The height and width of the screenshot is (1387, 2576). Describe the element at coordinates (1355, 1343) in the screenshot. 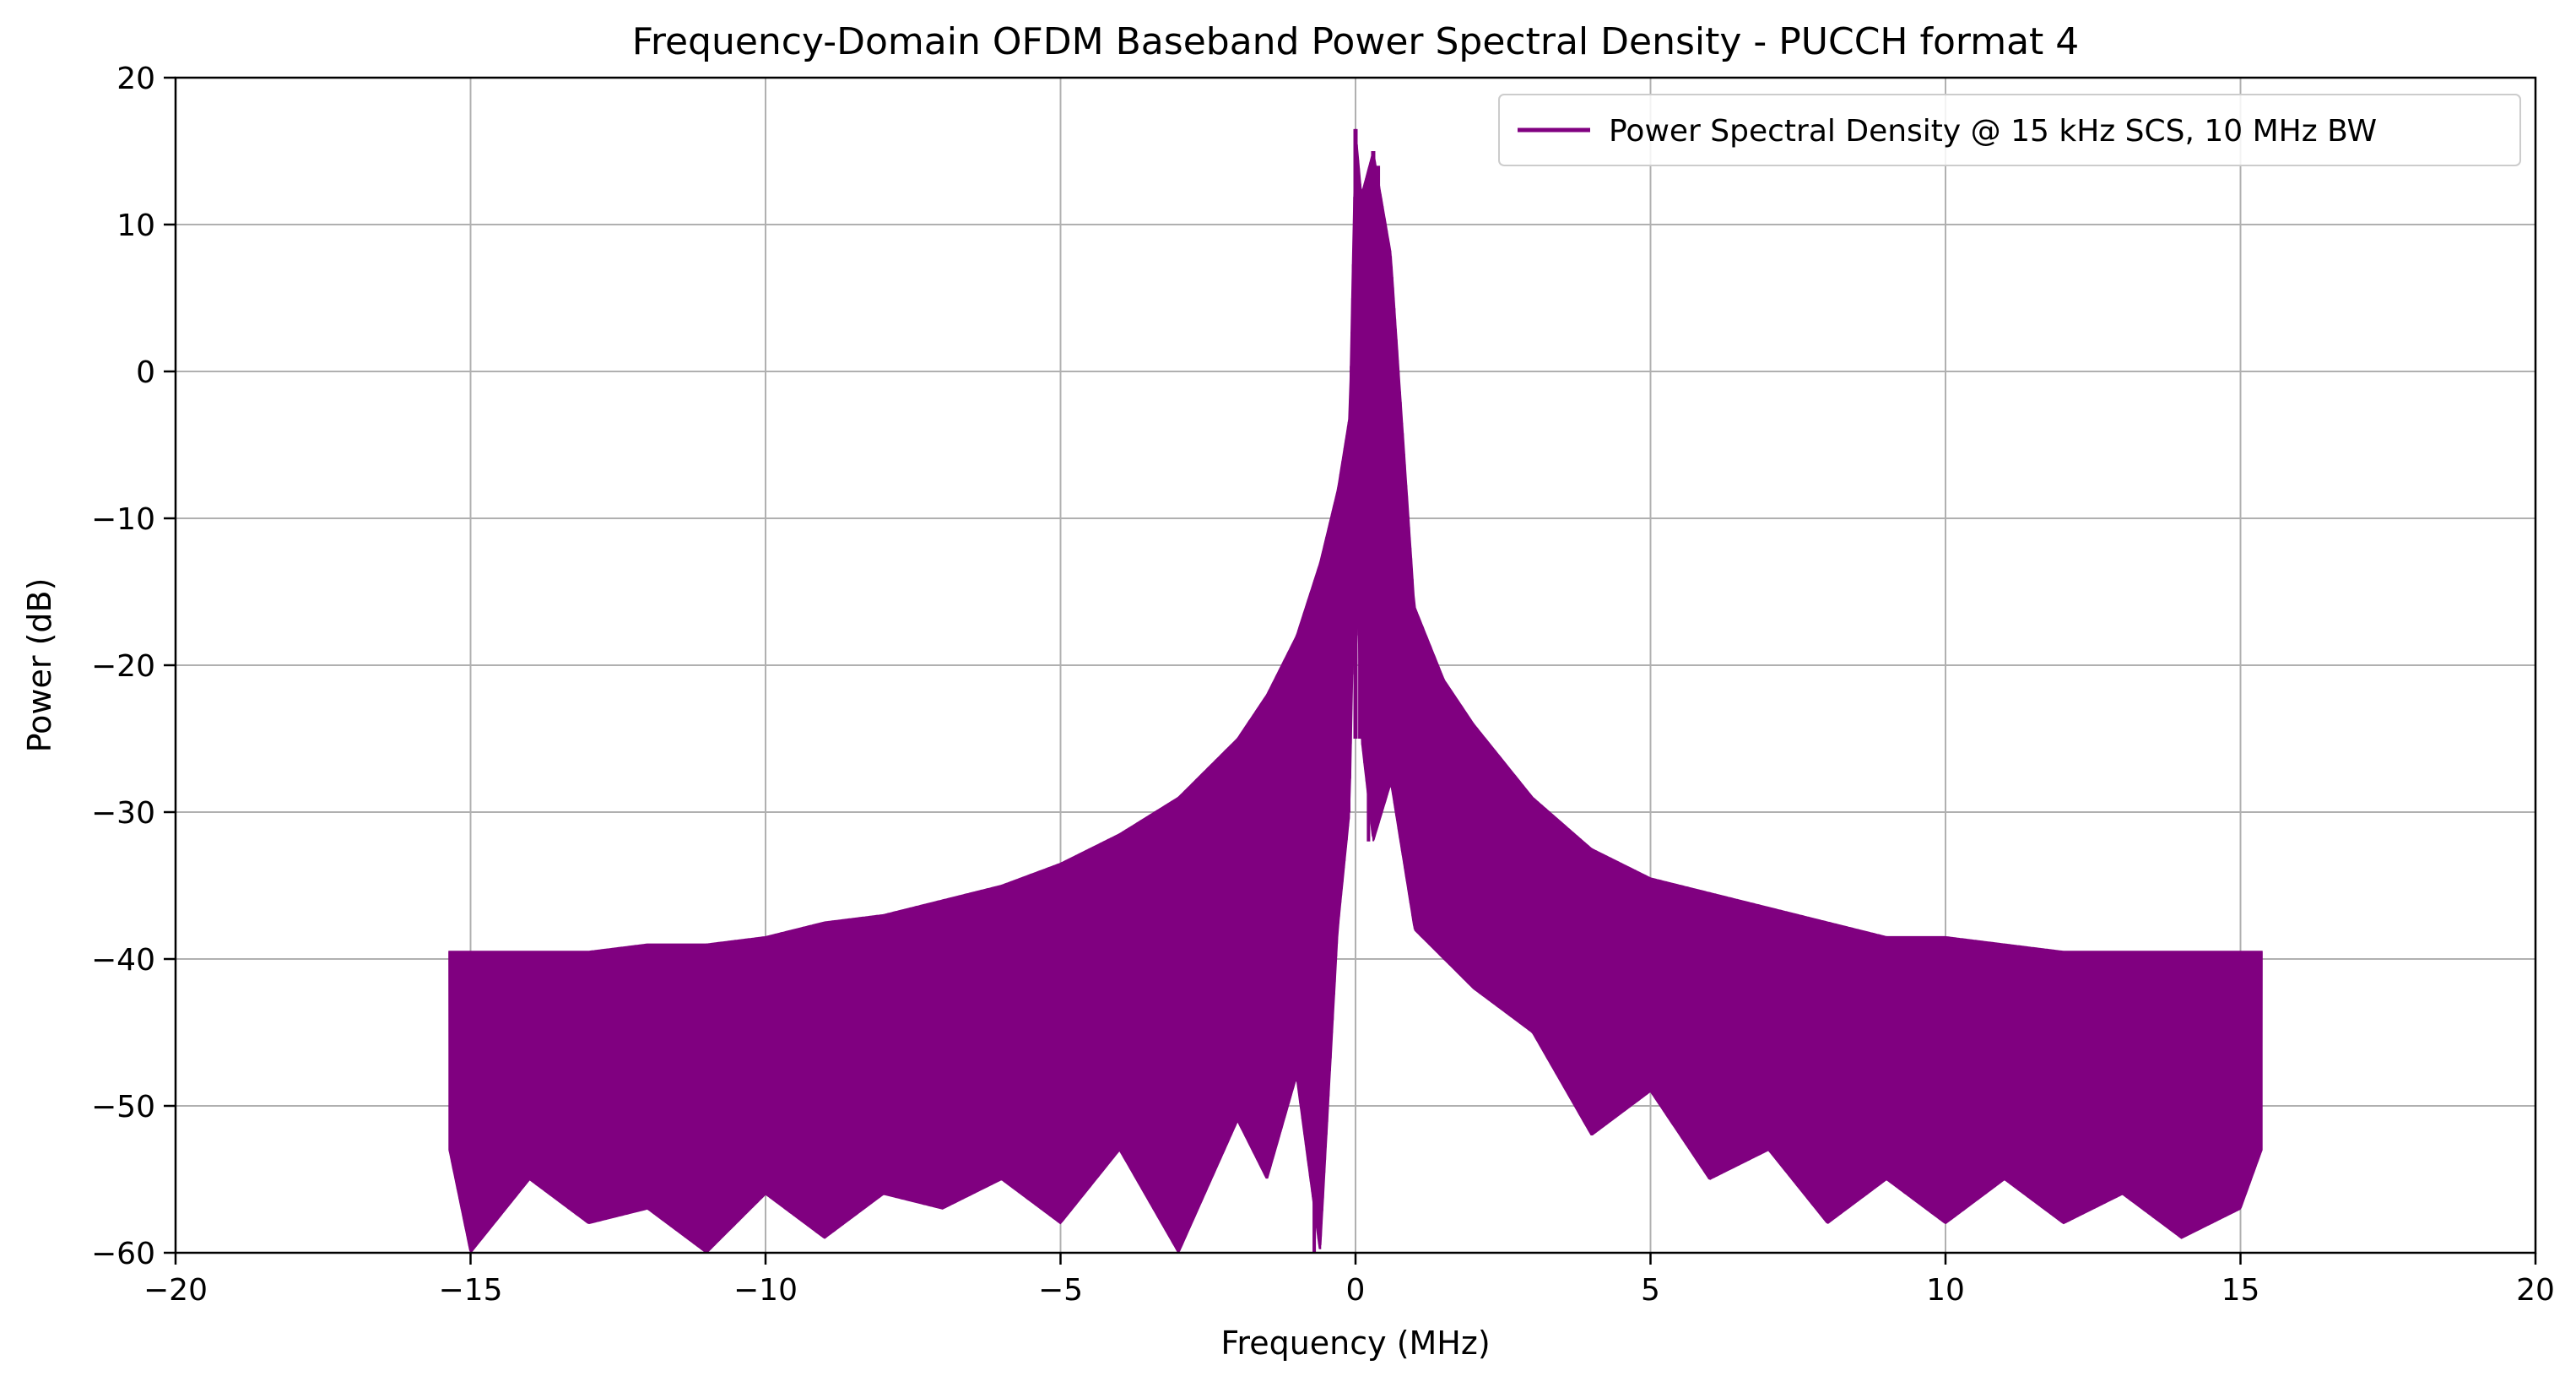

I see `x-axis-label: Frequency (MHz)` at that location.